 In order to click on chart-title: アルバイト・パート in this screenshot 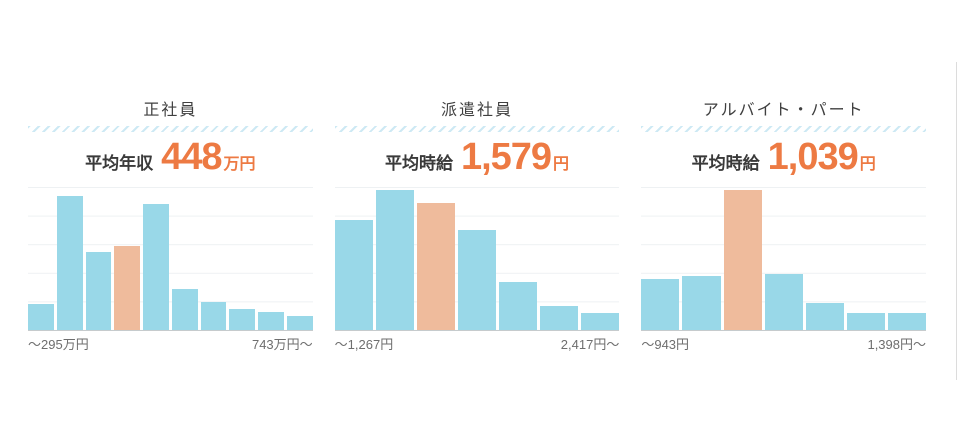, I will do `click(783, 110)`.